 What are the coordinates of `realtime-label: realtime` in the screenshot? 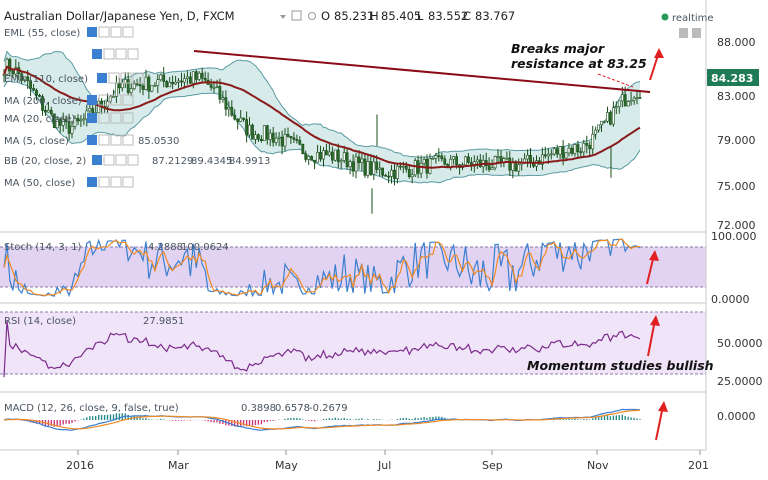 It's located at (693, 18).